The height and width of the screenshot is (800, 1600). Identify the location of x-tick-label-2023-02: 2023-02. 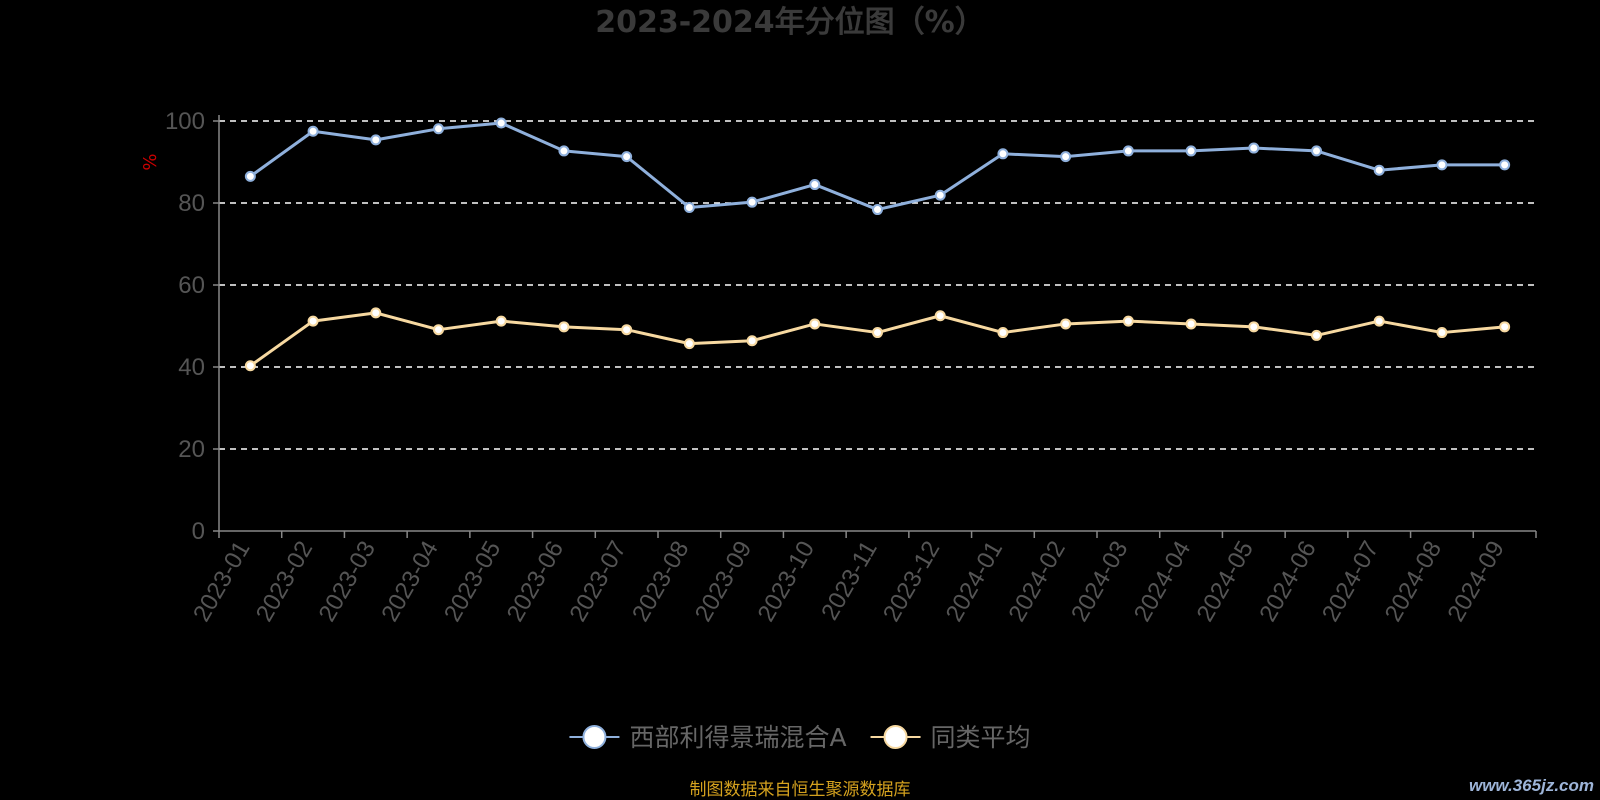
(284, 582).